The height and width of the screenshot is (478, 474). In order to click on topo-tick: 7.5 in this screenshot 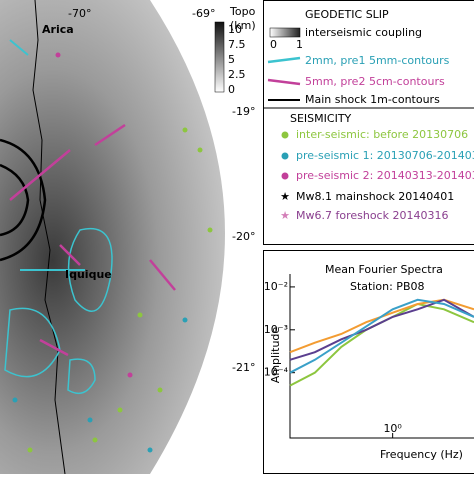, I will do `click(237, 44)`.